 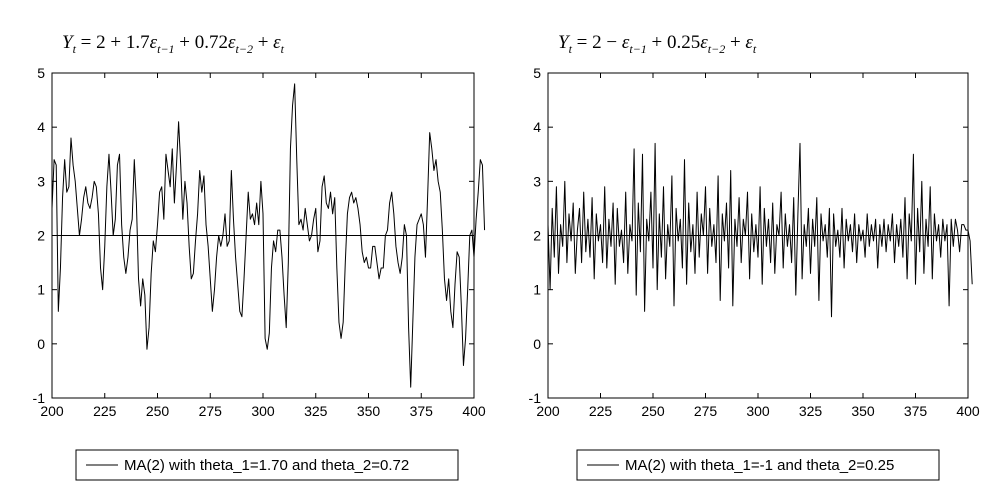 I want to click on chart-title: Yt = 2 − εt−1 + 0.25εt−2 + εt, so click(x=657, y=44).